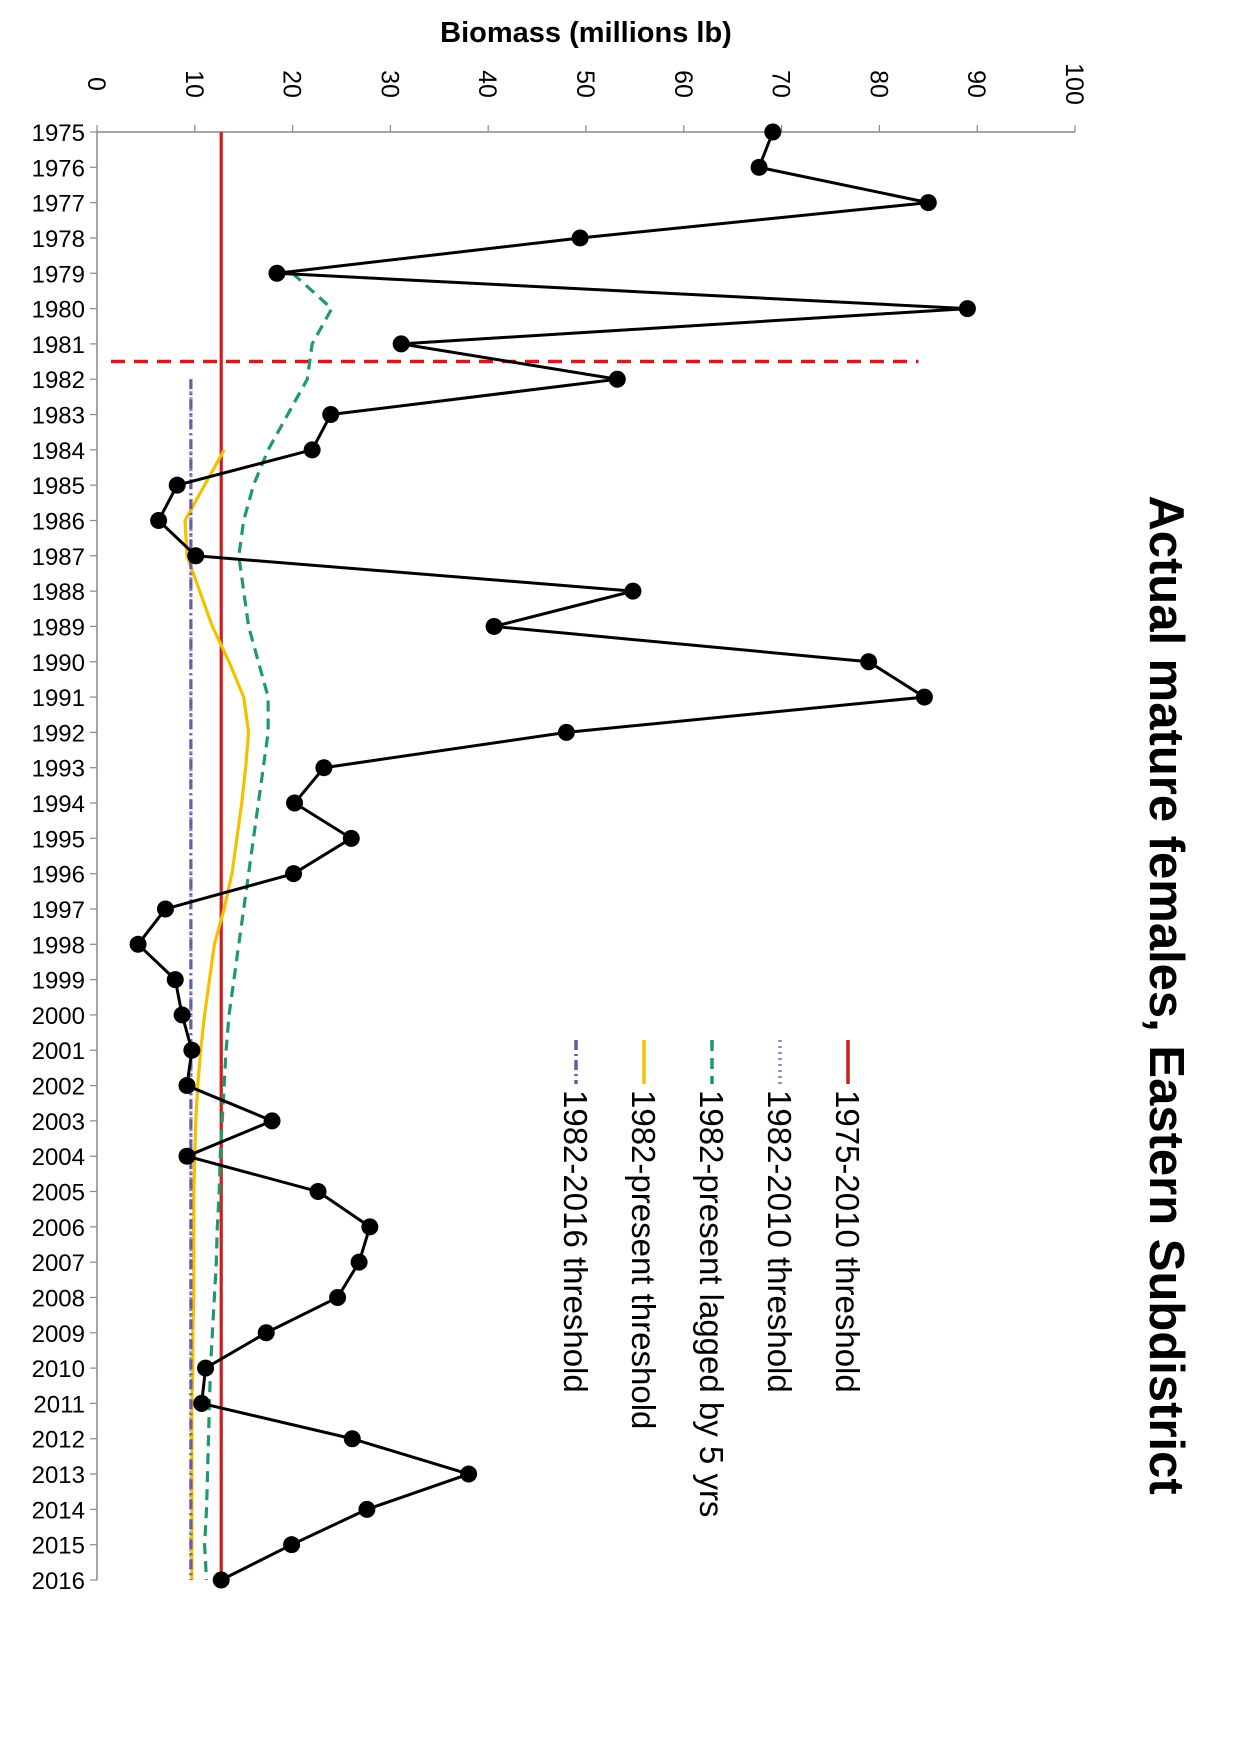 This screenshot has width=1234, height=1750. Describe the element at coordinates (58, 592) in the screenshot. I see `year-tick-label: 1988` at that location.